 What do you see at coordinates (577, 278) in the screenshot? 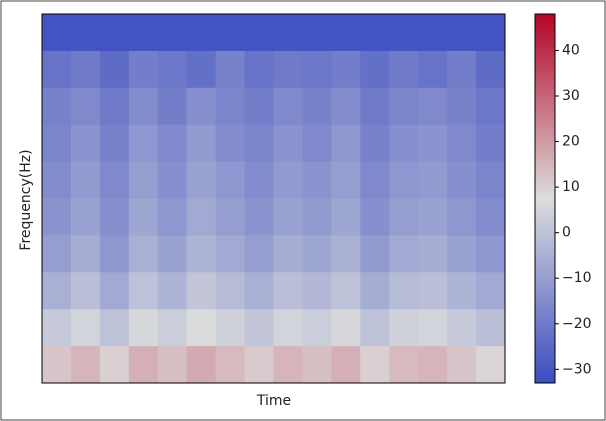
I see `colorbar-tick-label: −10` at bounding box center [577, 278].